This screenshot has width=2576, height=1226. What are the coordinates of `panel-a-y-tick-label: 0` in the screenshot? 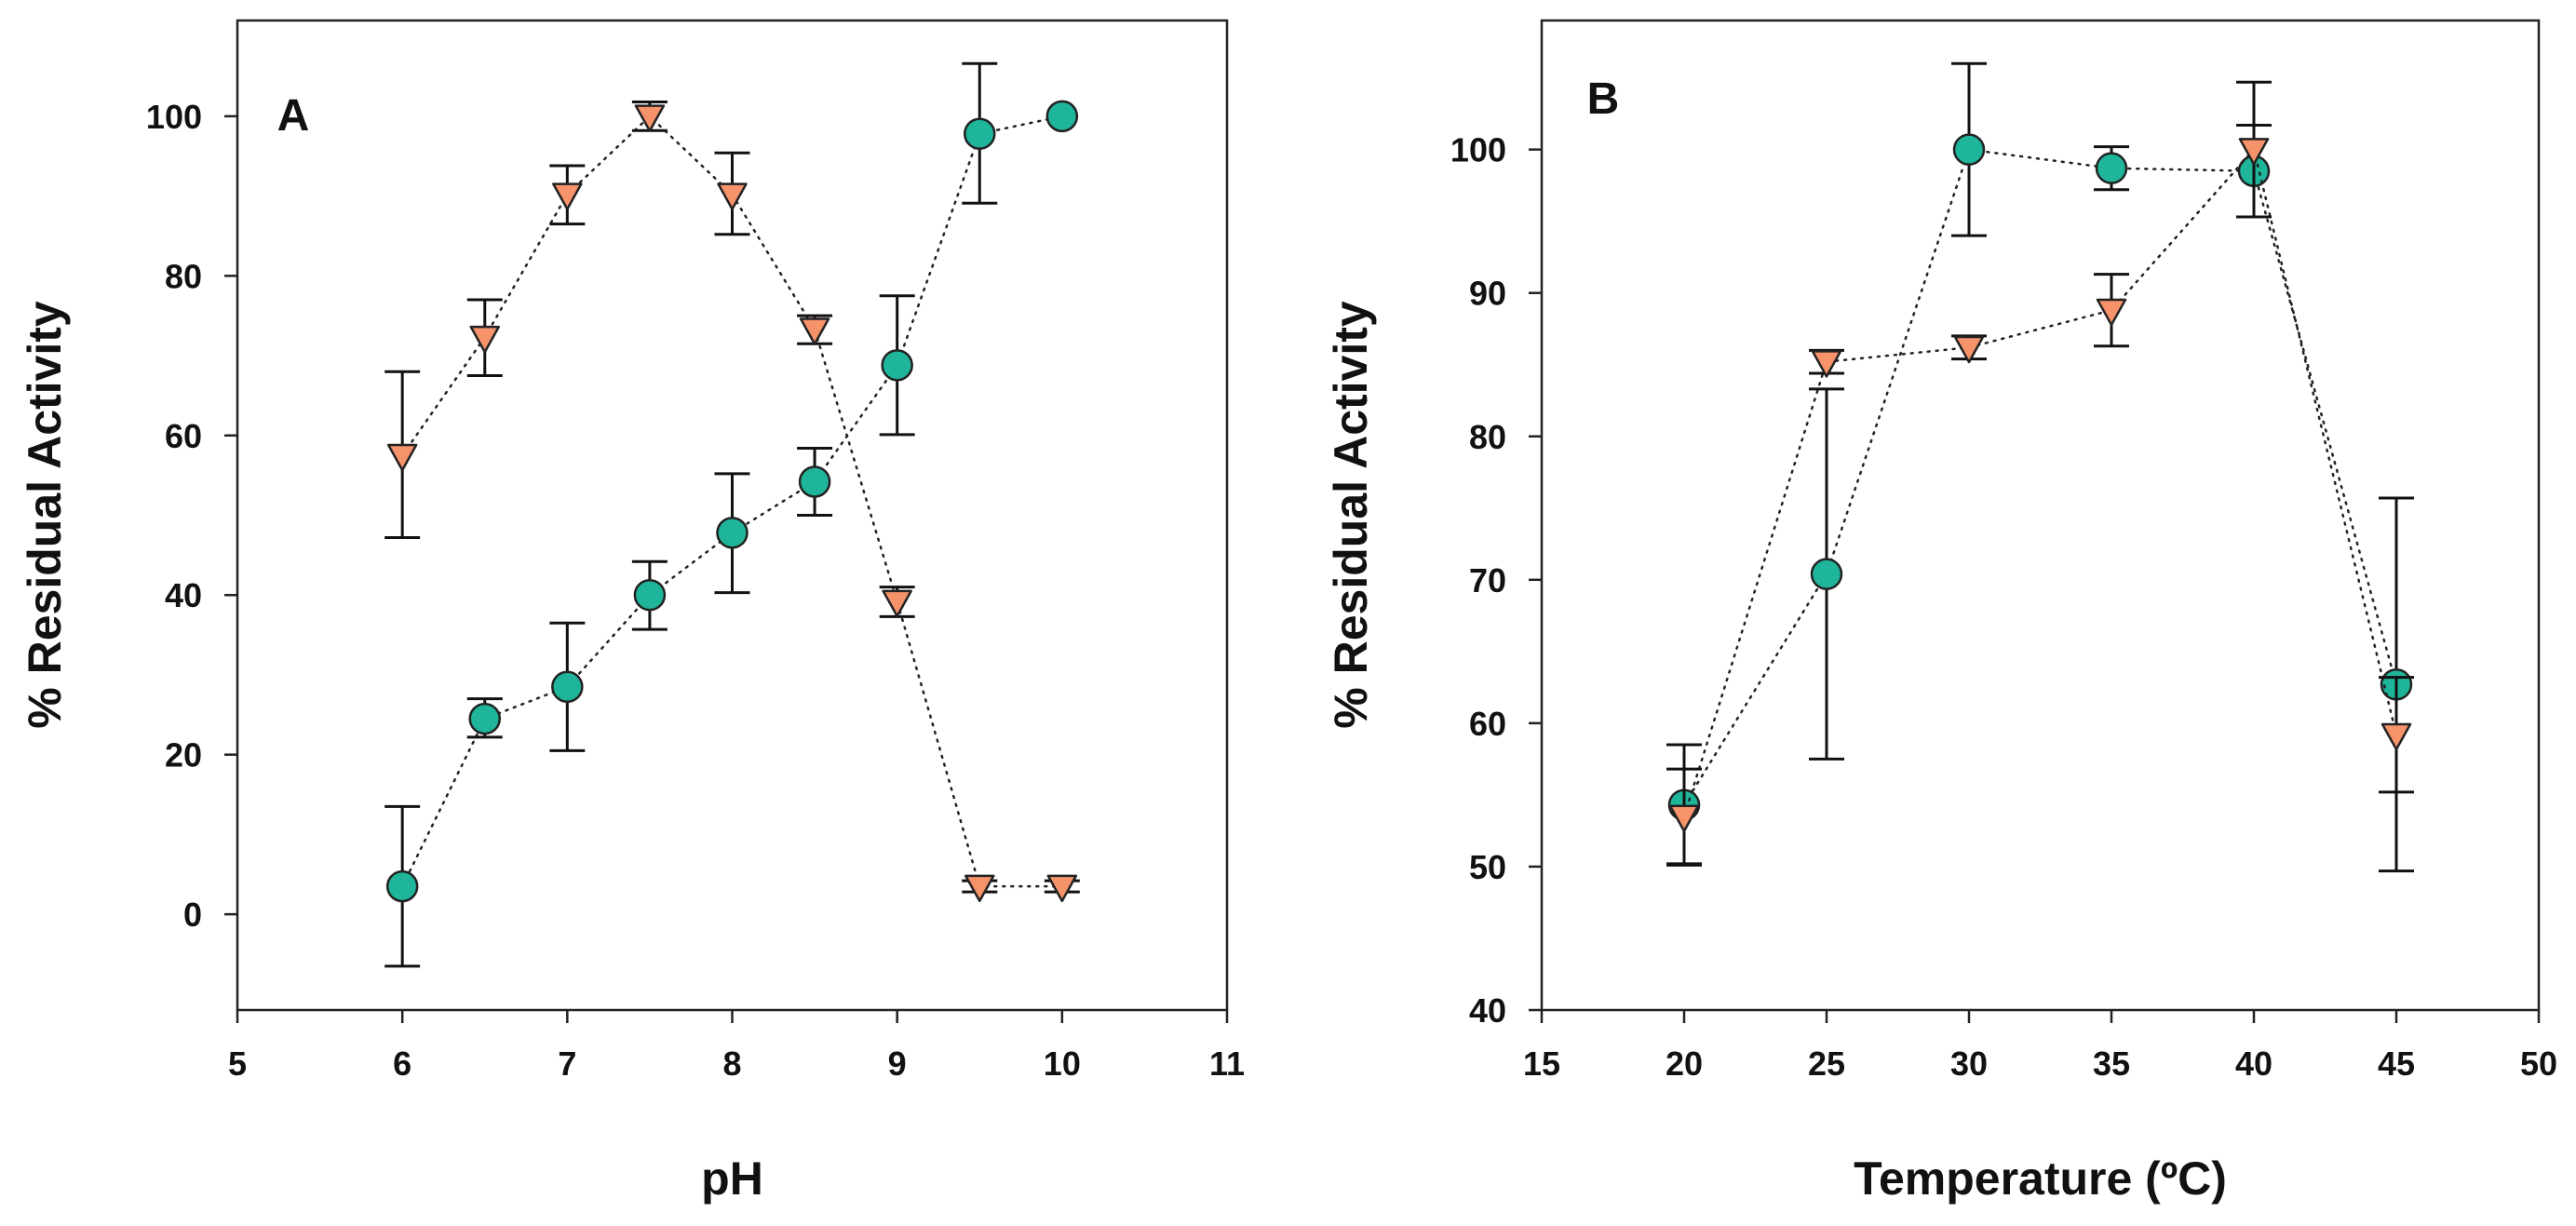 It's located at (192, 915).